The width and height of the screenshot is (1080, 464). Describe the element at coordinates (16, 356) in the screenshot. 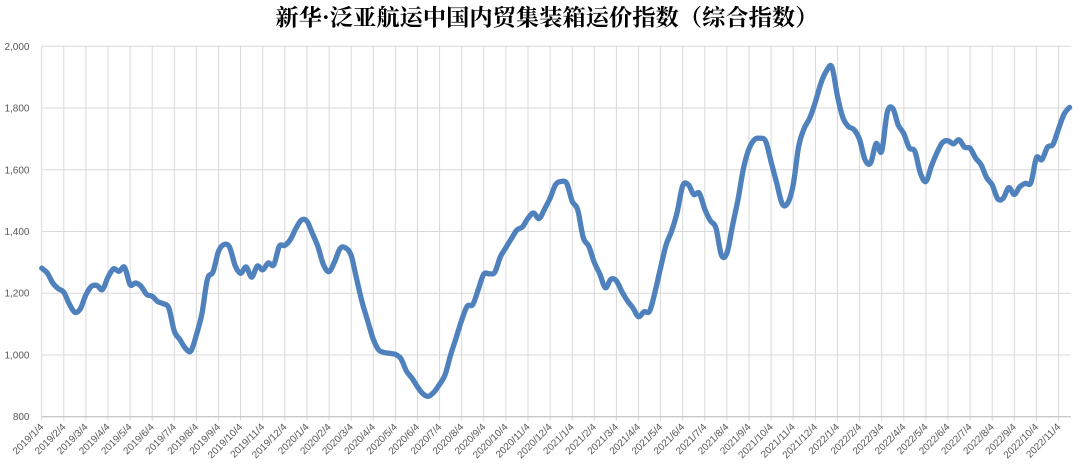

I see `svg-text: 1,000` at that location.